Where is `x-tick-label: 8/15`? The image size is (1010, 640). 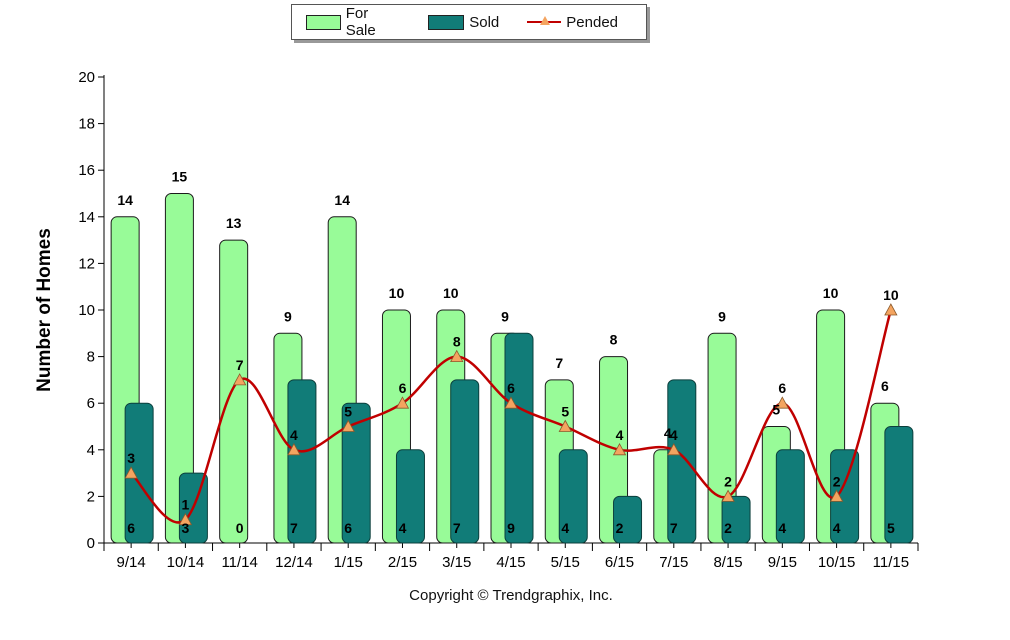 x-tick-label: 8/15 is located at coordinates (727, 562).